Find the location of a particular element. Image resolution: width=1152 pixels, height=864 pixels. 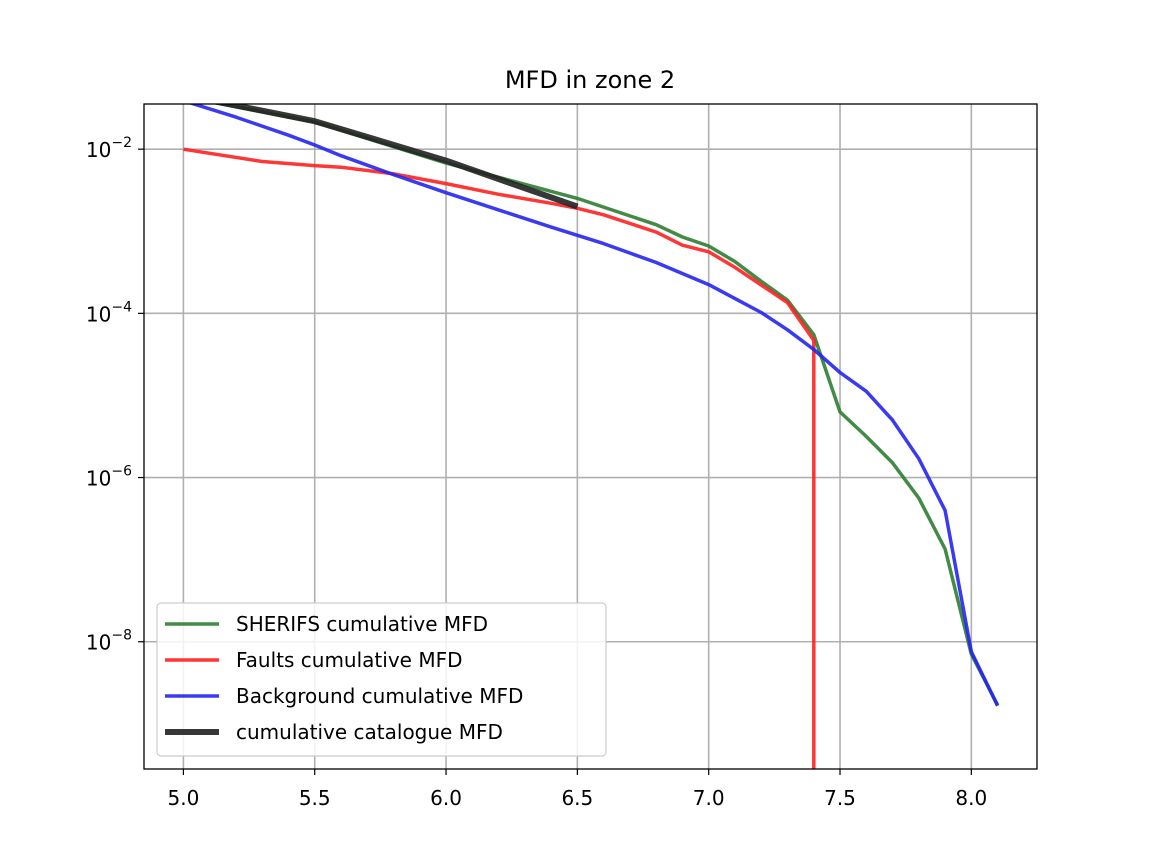

x-tick-label: 6.5 is located at coordinates (577, 798).